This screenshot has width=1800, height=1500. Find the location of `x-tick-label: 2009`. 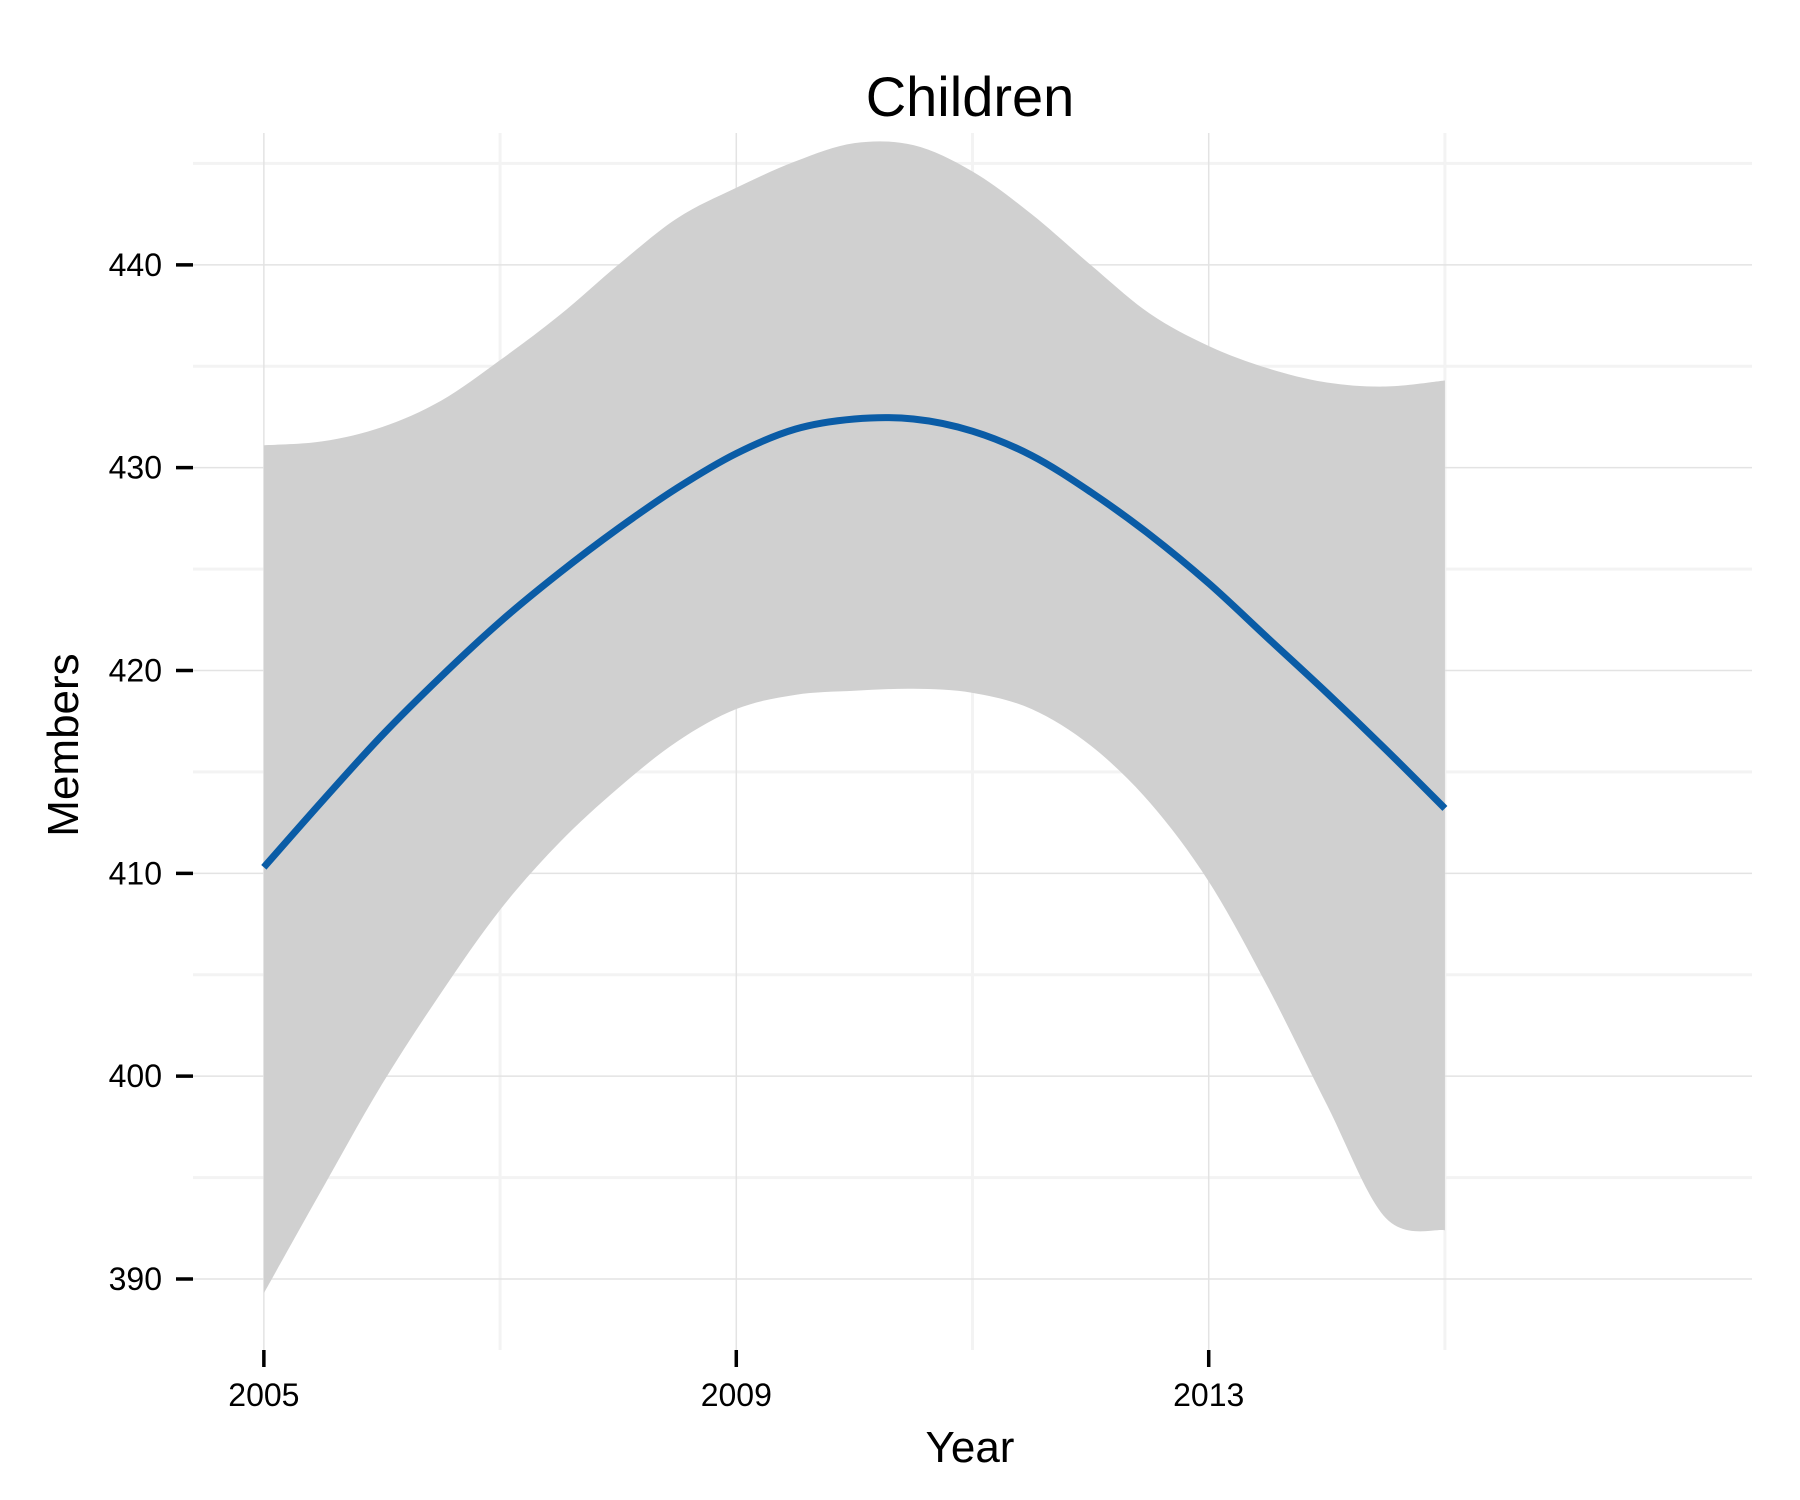

x-tick-label: 2009 is located at coordinates (736, 1395).